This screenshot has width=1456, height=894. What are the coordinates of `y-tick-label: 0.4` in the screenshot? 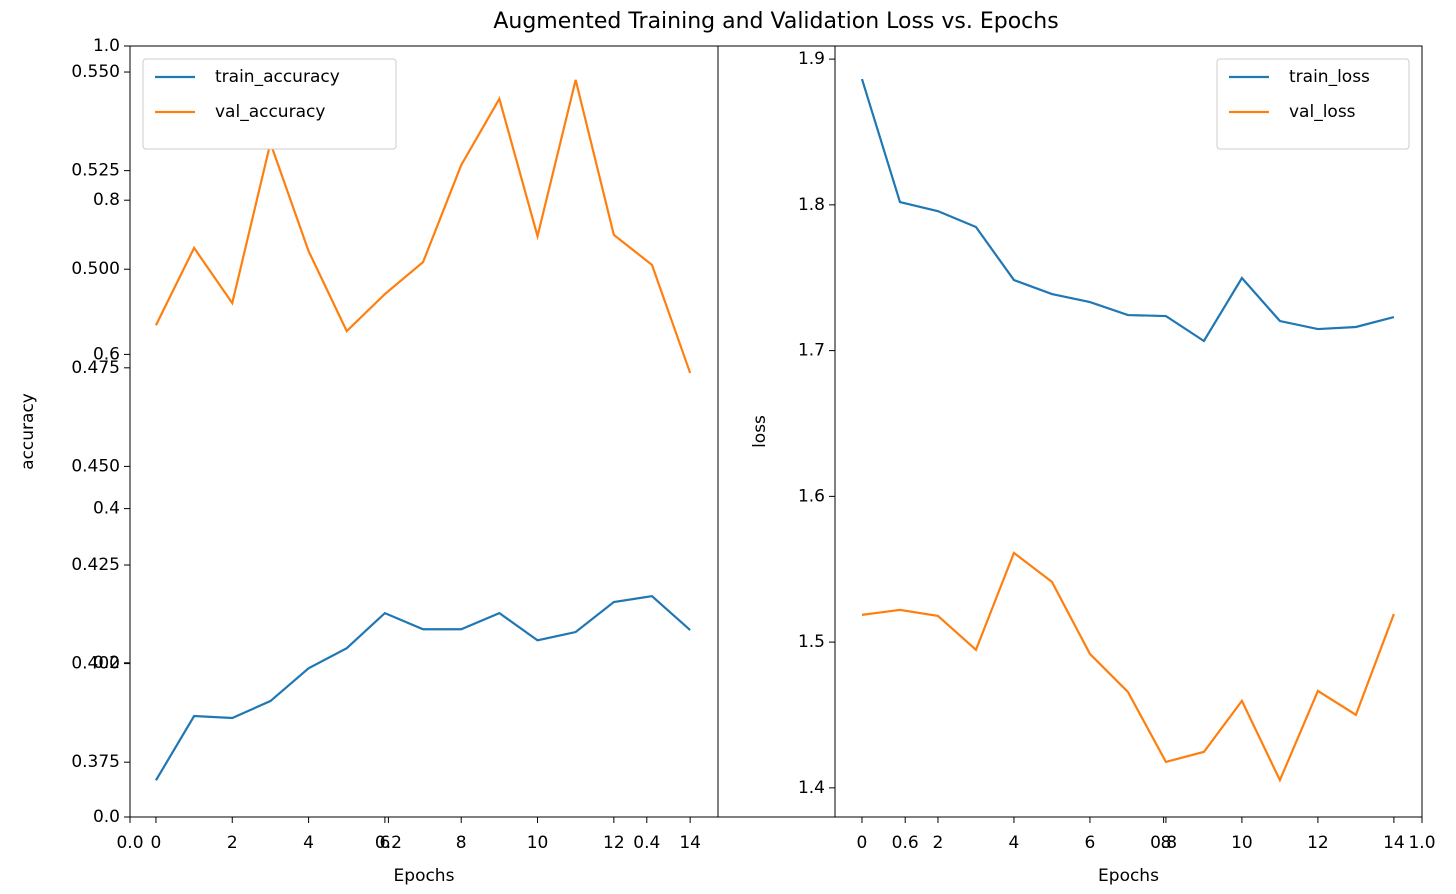 It's located at (106, 509).